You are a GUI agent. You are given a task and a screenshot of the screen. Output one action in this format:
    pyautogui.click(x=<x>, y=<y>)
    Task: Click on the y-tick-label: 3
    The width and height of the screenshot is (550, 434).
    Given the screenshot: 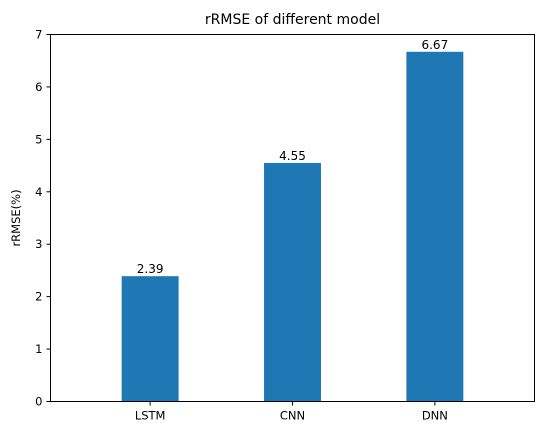 What is the action you would take?
    pyautogui.click(x=38, y=244)
    